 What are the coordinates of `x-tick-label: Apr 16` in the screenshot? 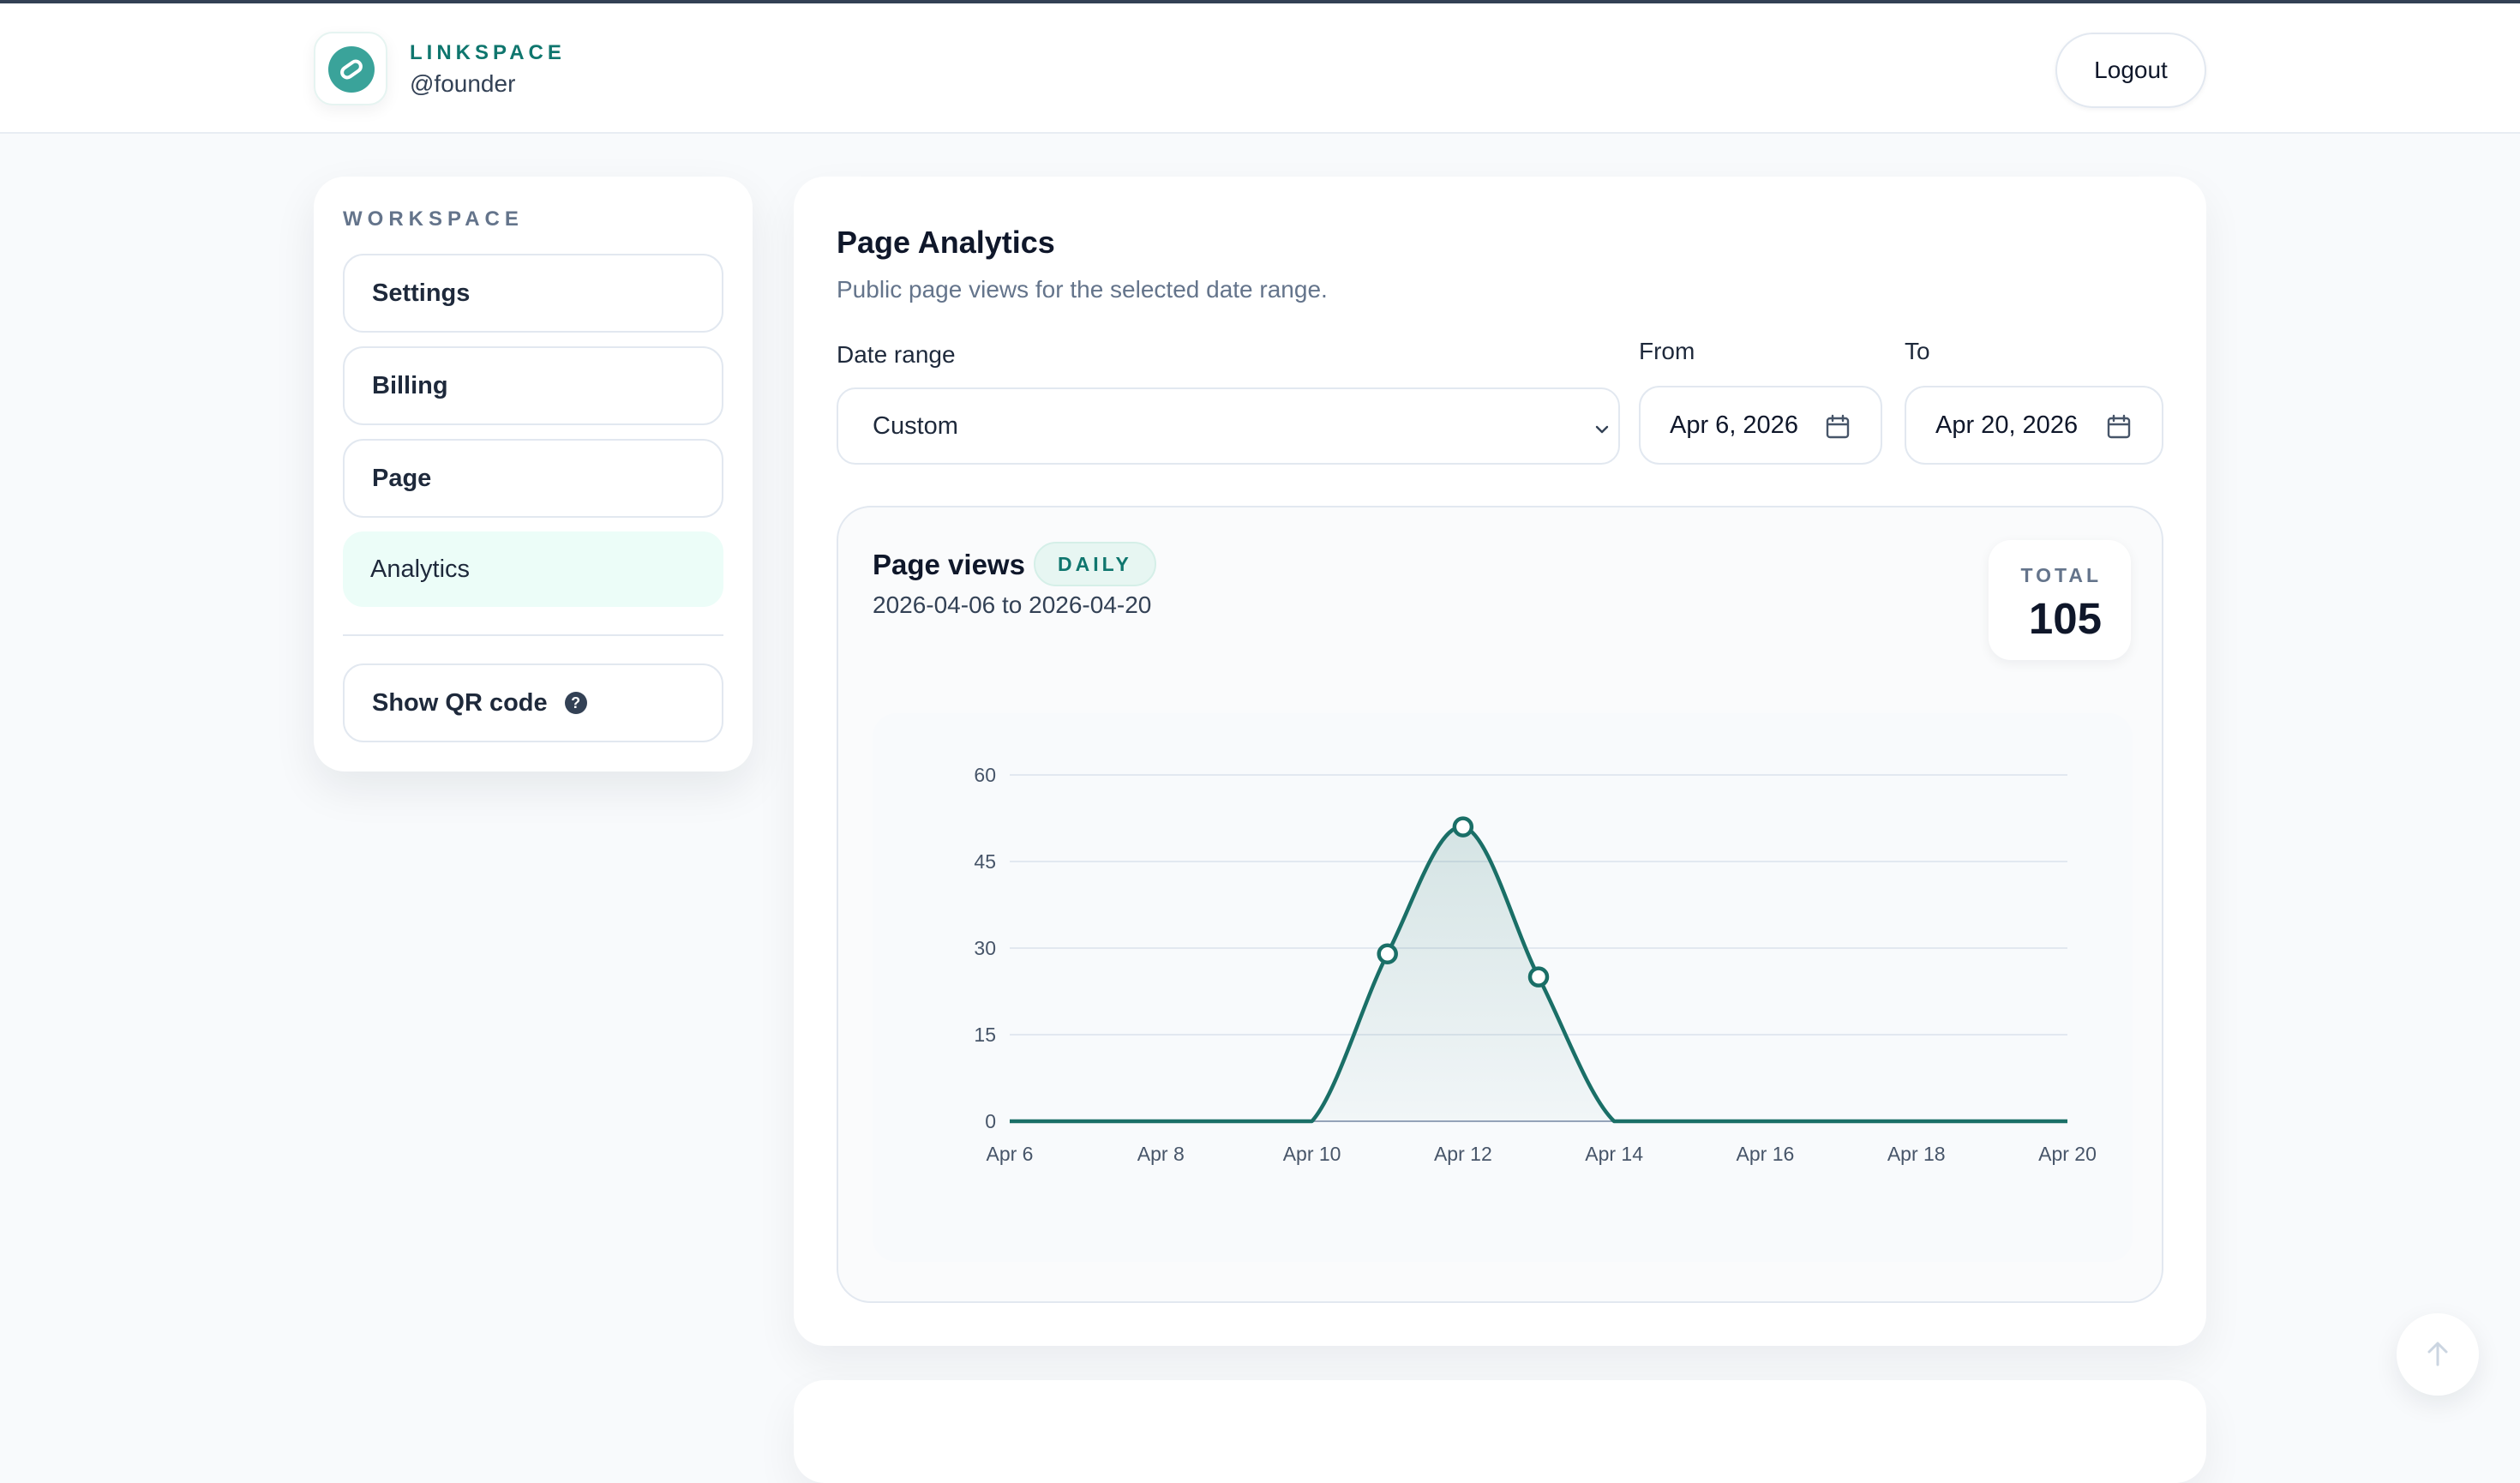 It's located at (1766, 1154).